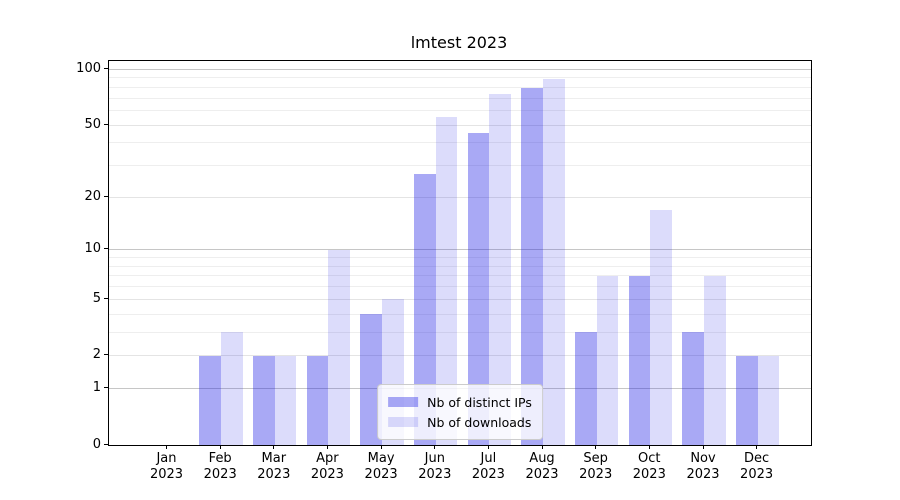 The image size is (900, 500). What do you see at coordinates (96, 298) in the screenshot?
I see `y-tick-label: 5` at bounding box center [96, 298].